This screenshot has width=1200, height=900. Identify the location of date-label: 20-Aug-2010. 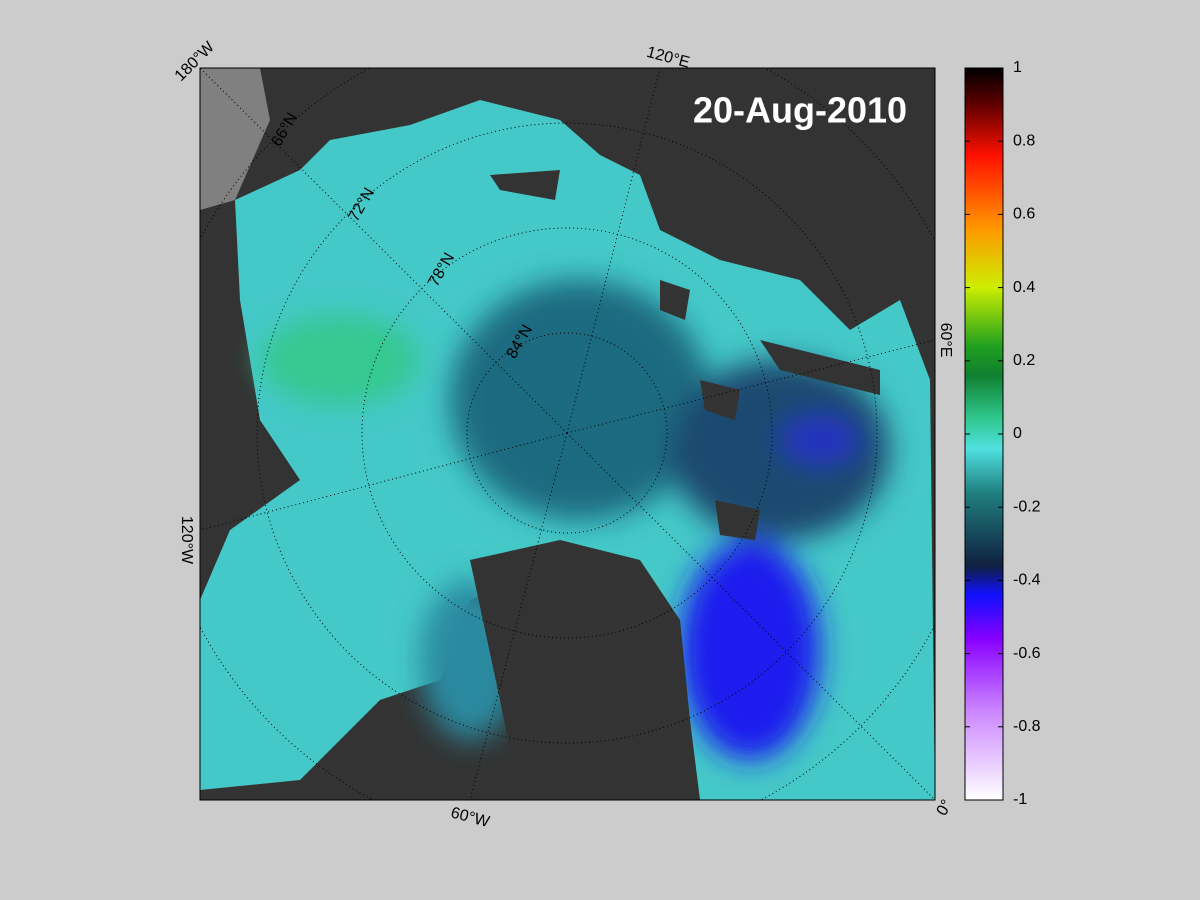
(800, 110).